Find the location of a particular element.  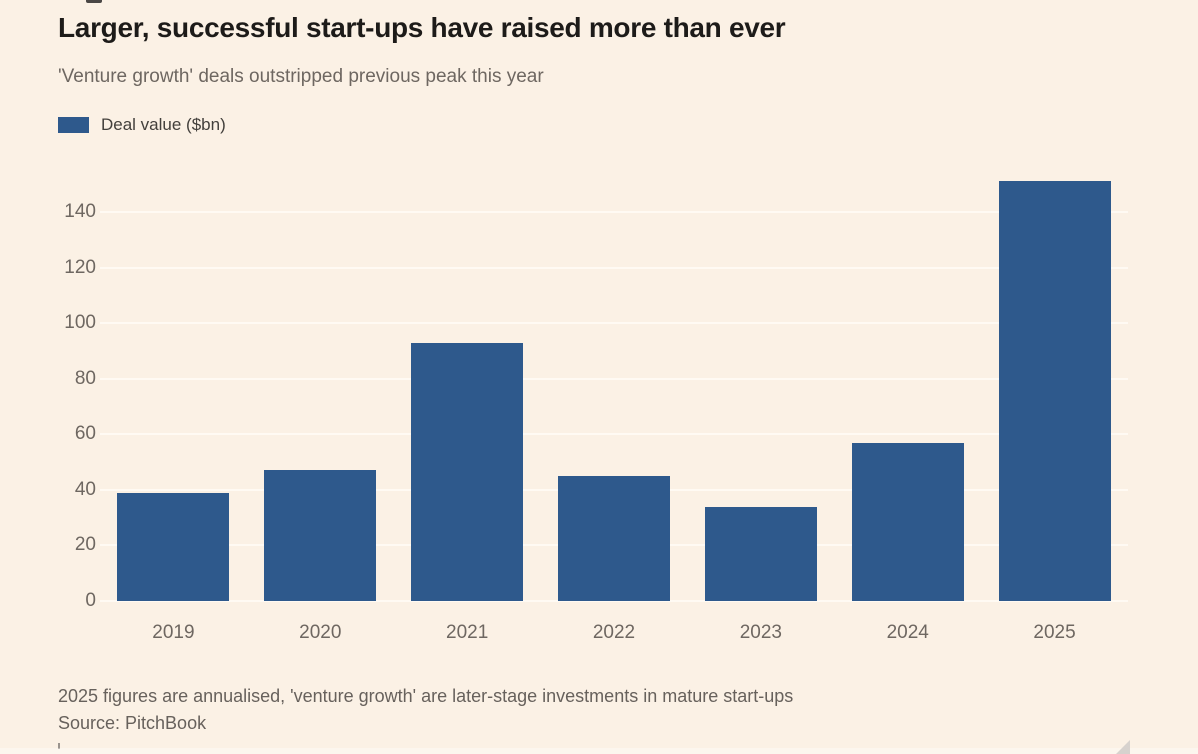

y-tick-label-140: 140 is located at coordinates (80, 211).